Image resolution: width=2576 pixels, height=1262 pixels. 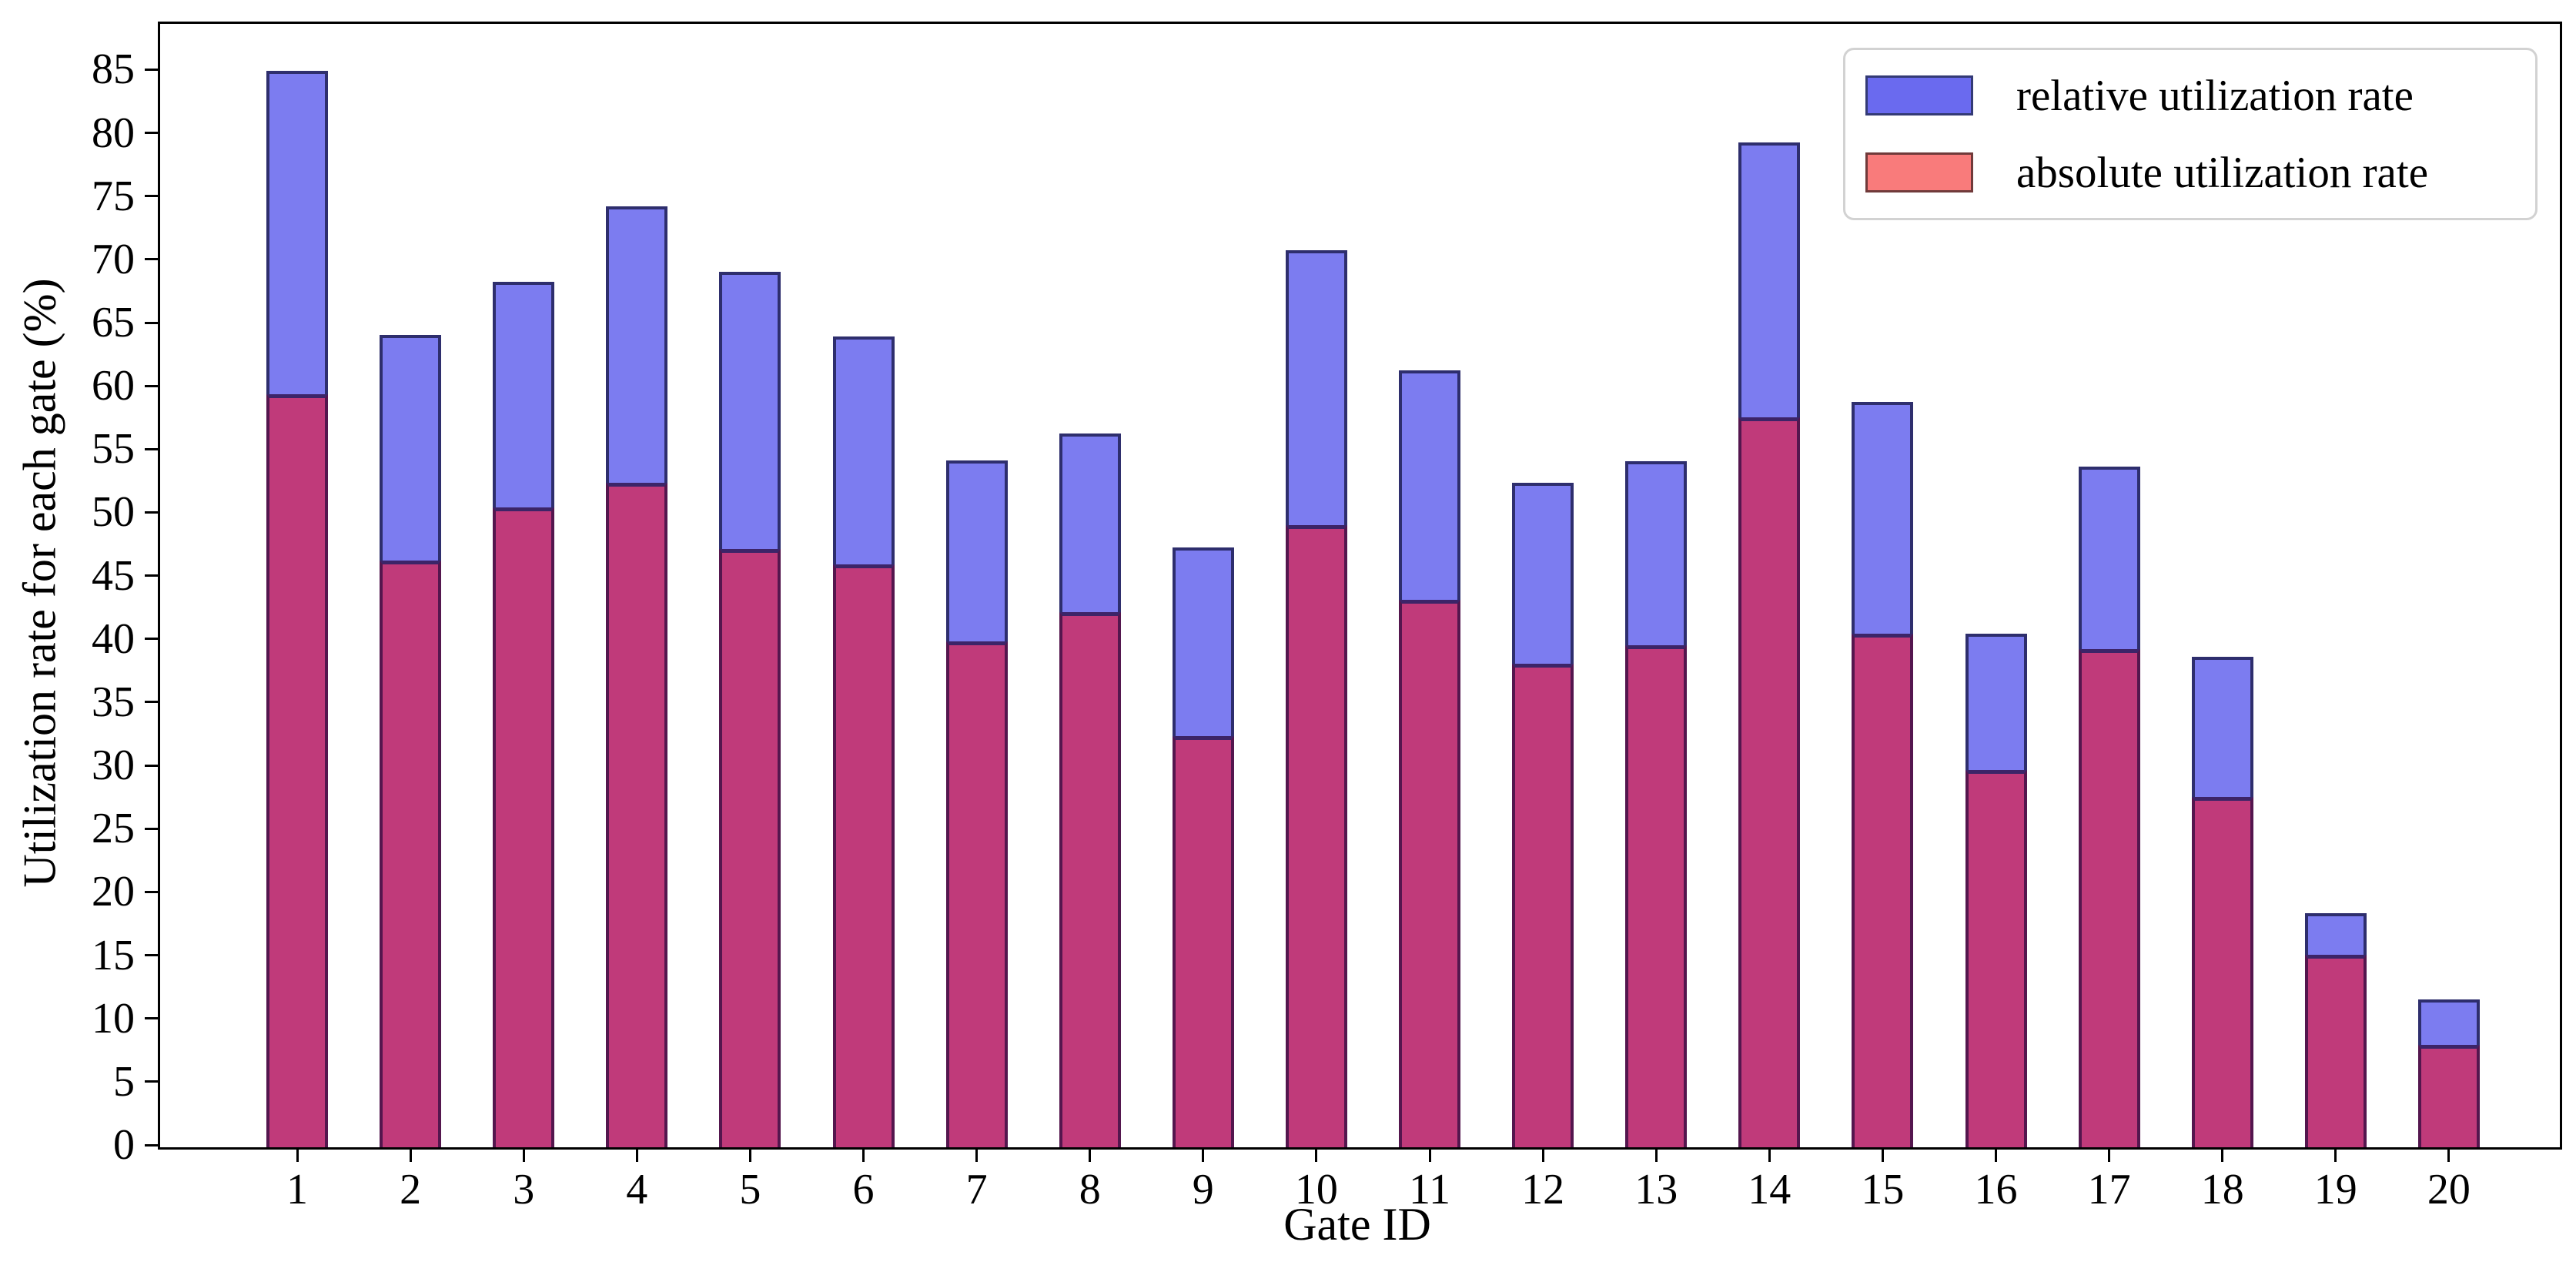 What do you see at coordinates (114, 892) in the screenshot?
I see `y-tick-label: 20` at bounding box center [114, 892].